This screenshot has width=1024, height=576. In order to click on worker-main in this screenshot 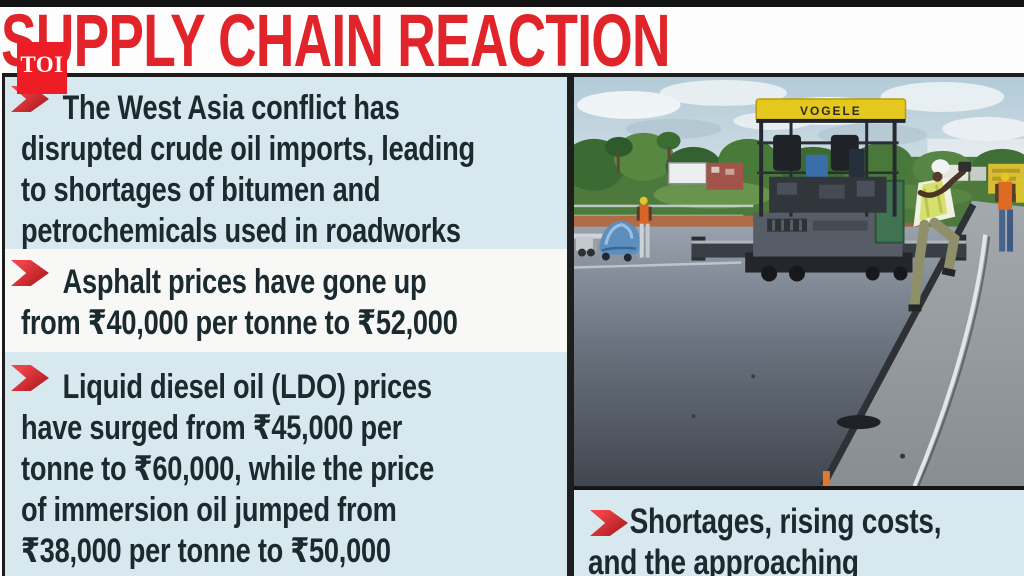, I will do `click(940, 235)`.